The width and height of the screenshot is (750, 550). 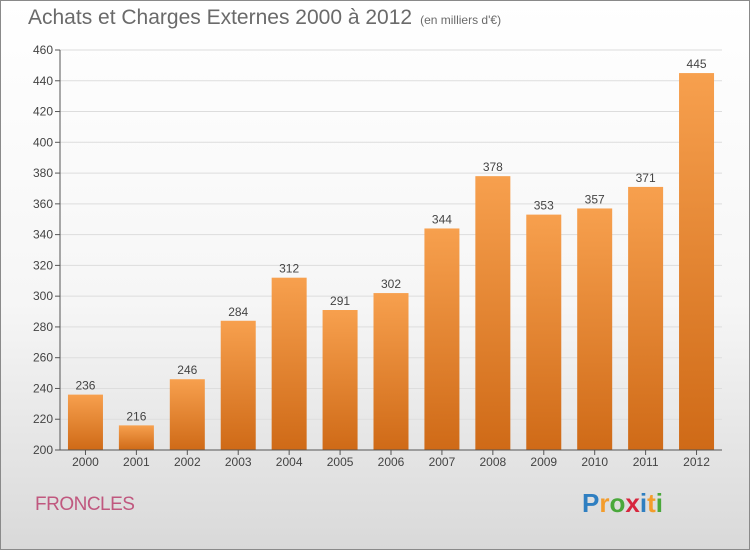 I want to click on data-label: 312, so click(x=289, y=269).